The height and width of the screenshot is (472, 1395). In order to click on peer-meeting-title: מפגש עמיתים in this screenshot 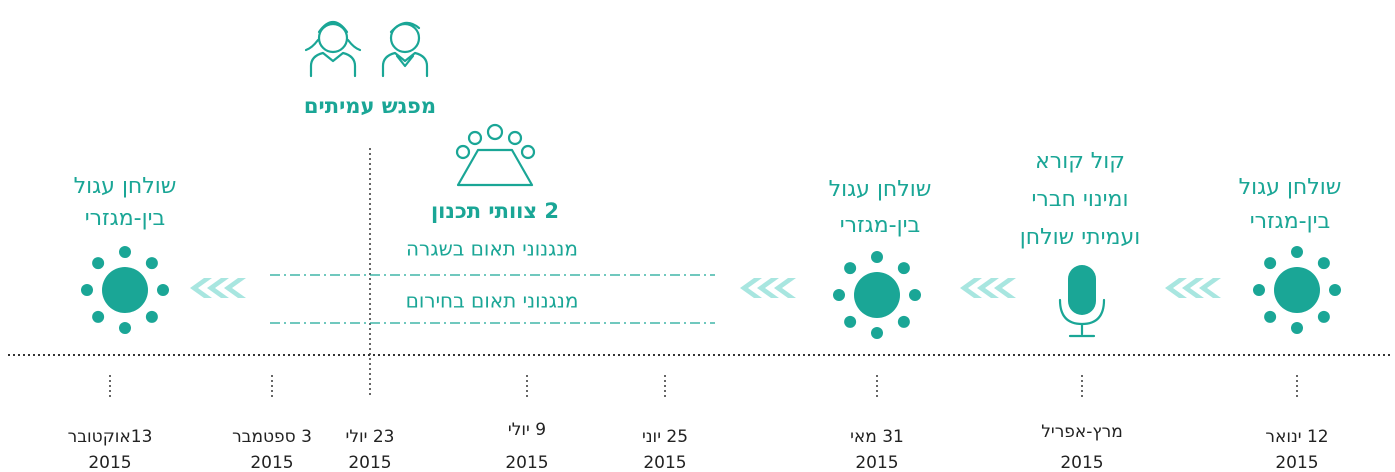, I will do `click(370, 106)`.